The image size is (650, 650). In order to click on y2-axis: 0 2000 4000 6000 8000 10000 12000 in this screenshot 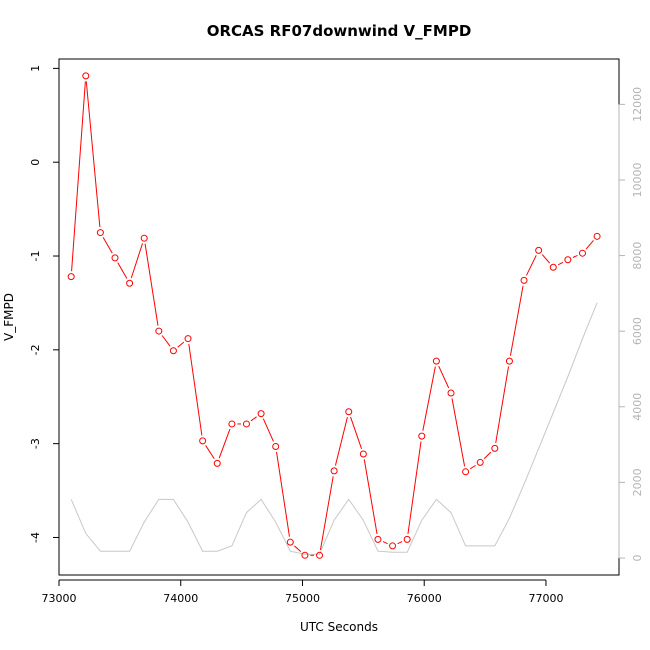, I will do `click(631, 324)`.